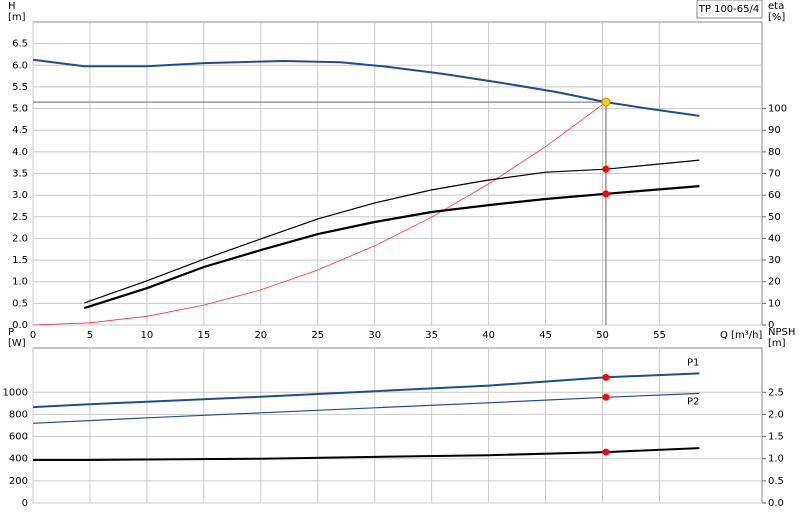 The image size is (800, 520). Describe the element at coordinates (374, 335) in the screenshot. I see `x-tick-label: 30` at that location.